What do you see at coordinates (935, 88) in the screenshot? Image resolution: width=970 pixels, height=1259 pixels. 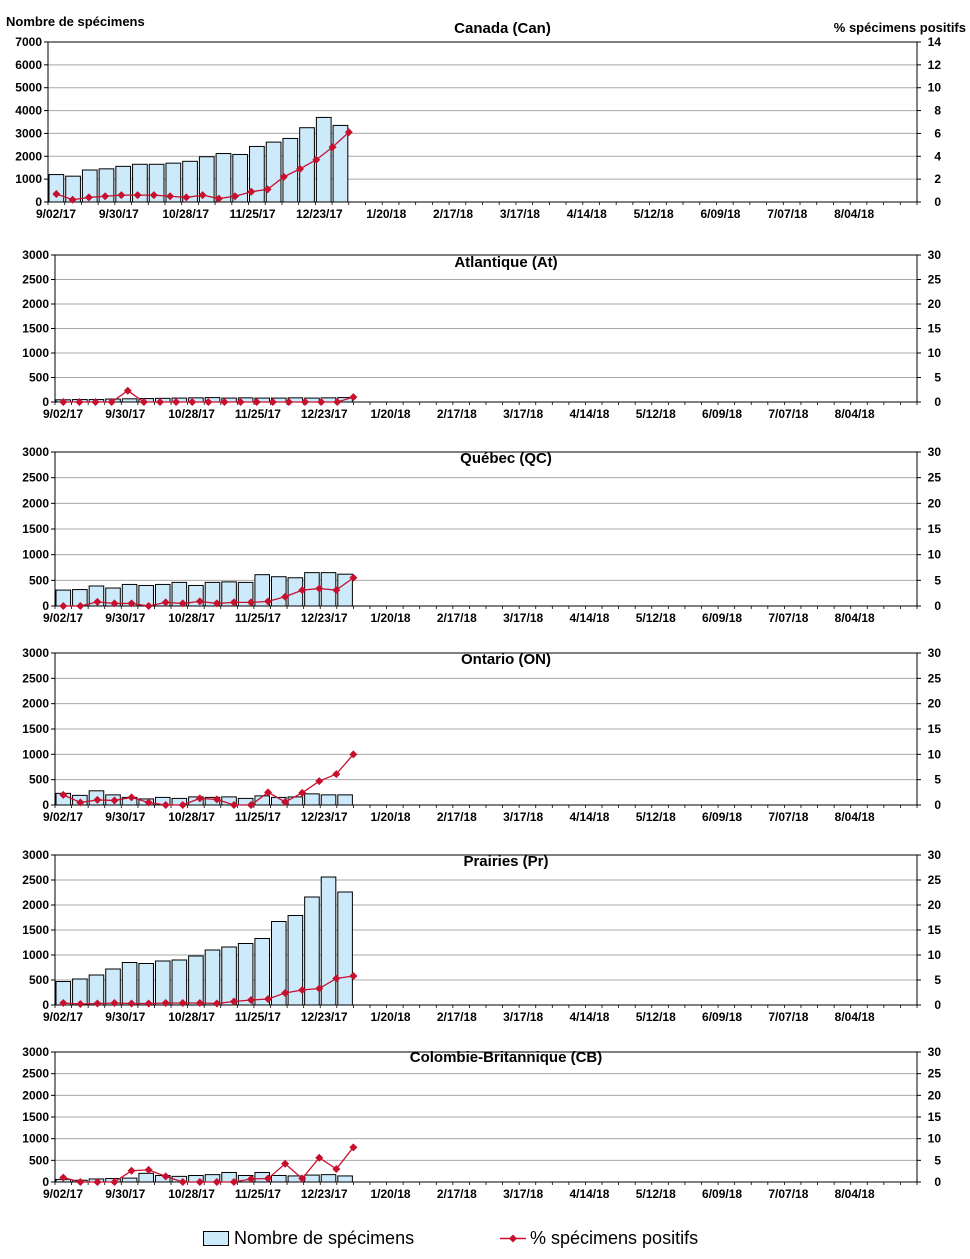 I see `y2-tick-label: 10` at bounding box center [935, 88].